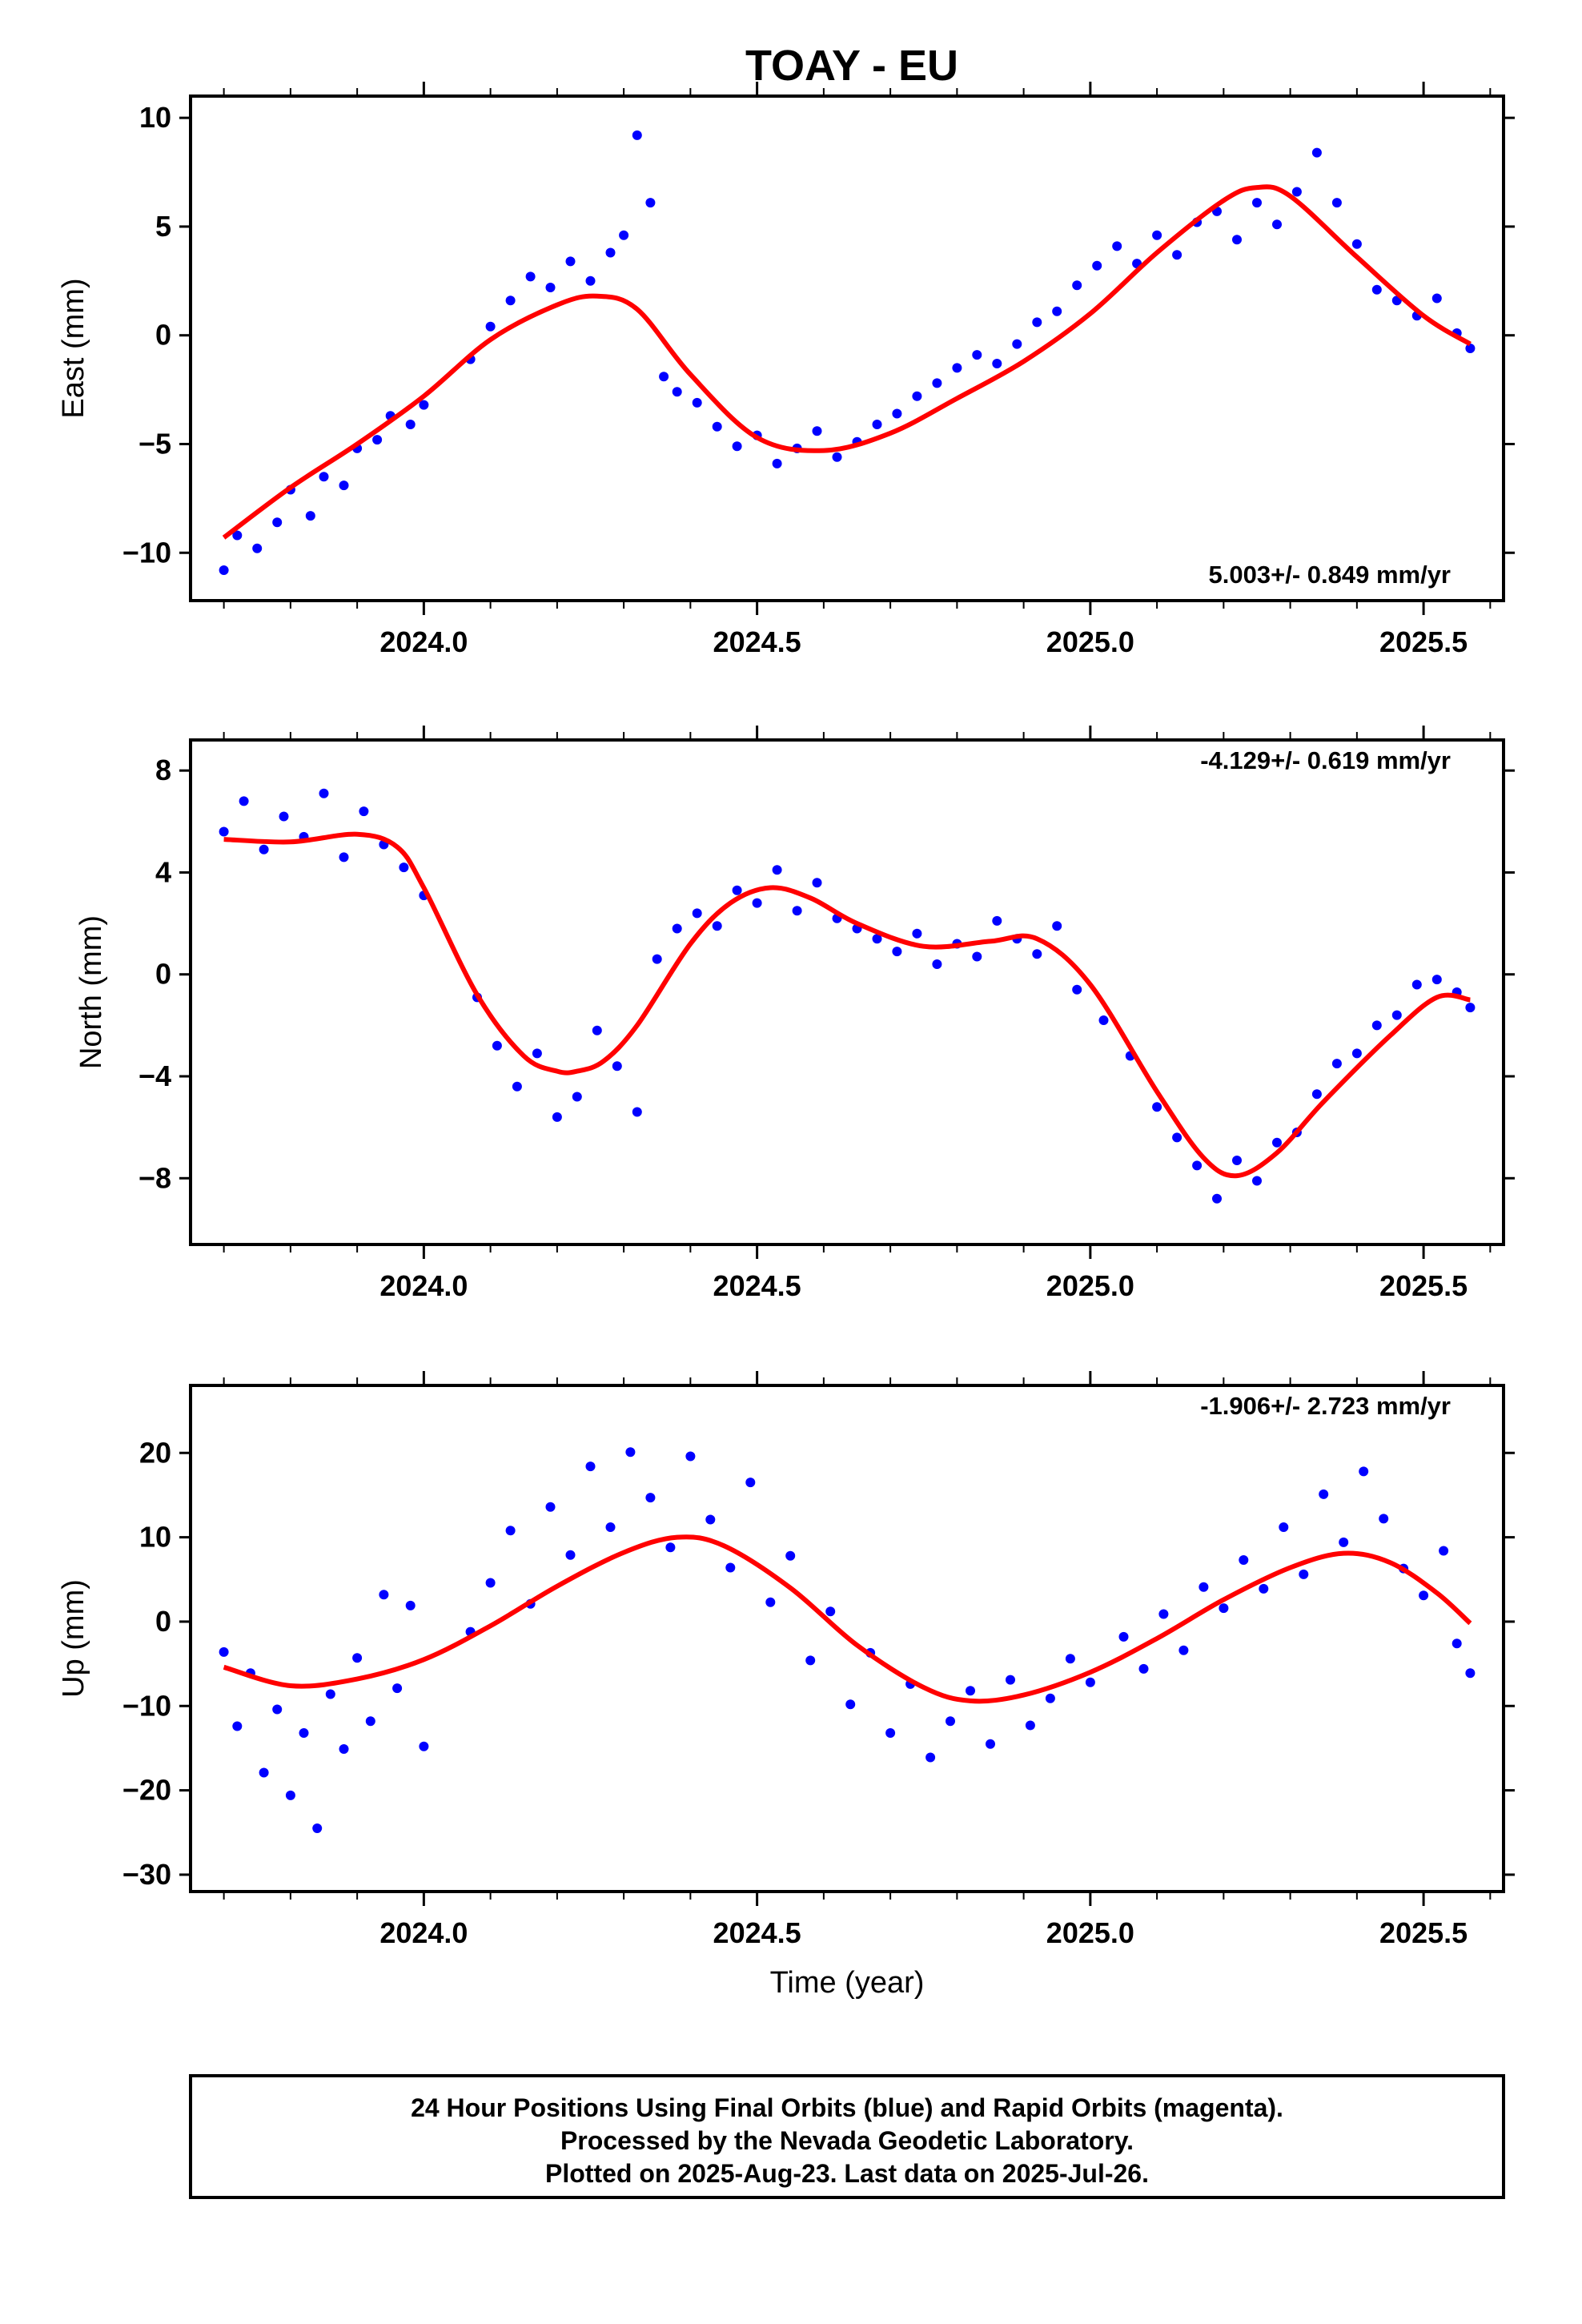  Describe the element at coordinates (146, 1791) in the screenshot. I see `up-ytick-label: −20` at that location.